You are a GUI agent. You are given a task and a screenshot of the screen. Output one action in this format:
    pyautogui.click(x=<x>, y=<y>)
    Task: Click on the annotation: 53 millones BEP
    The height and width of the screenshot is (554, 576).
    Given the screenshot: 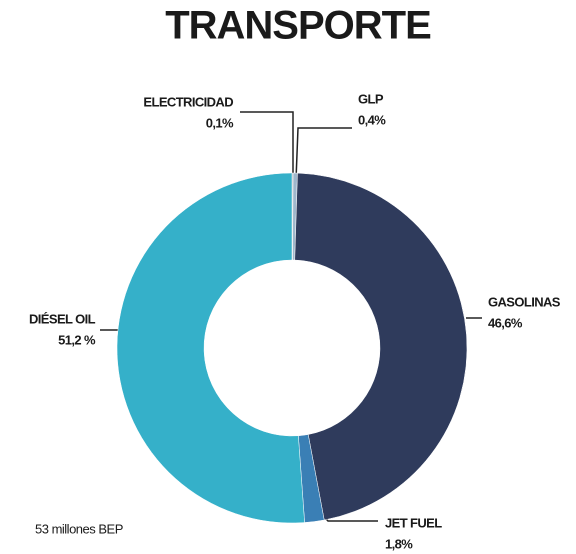 What is the action you would take?
    pyautogui.click(x=79, y=528)
    